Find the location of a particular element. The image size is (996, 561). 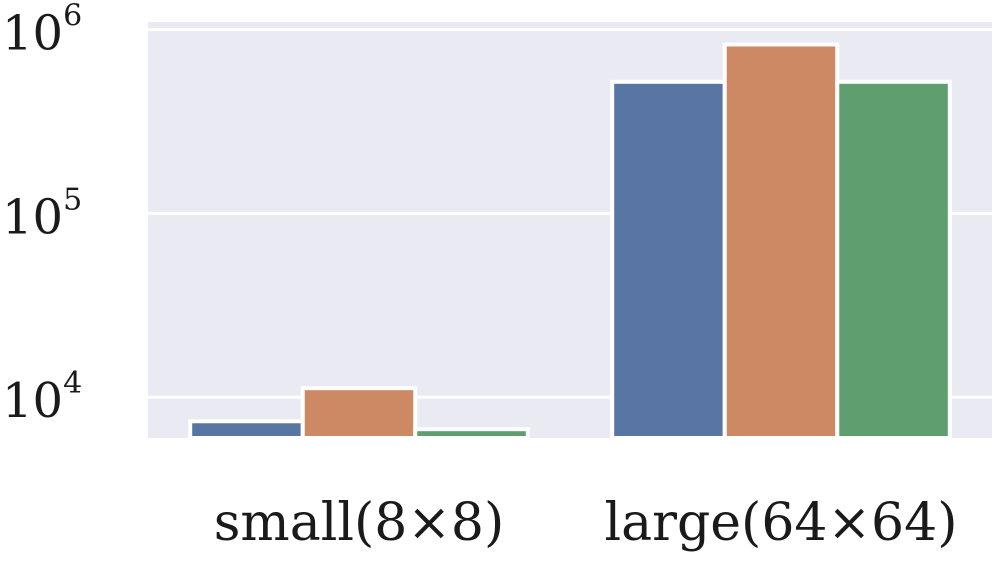

y-tick-label: 10⁵ is located at coordinates (42, 213).